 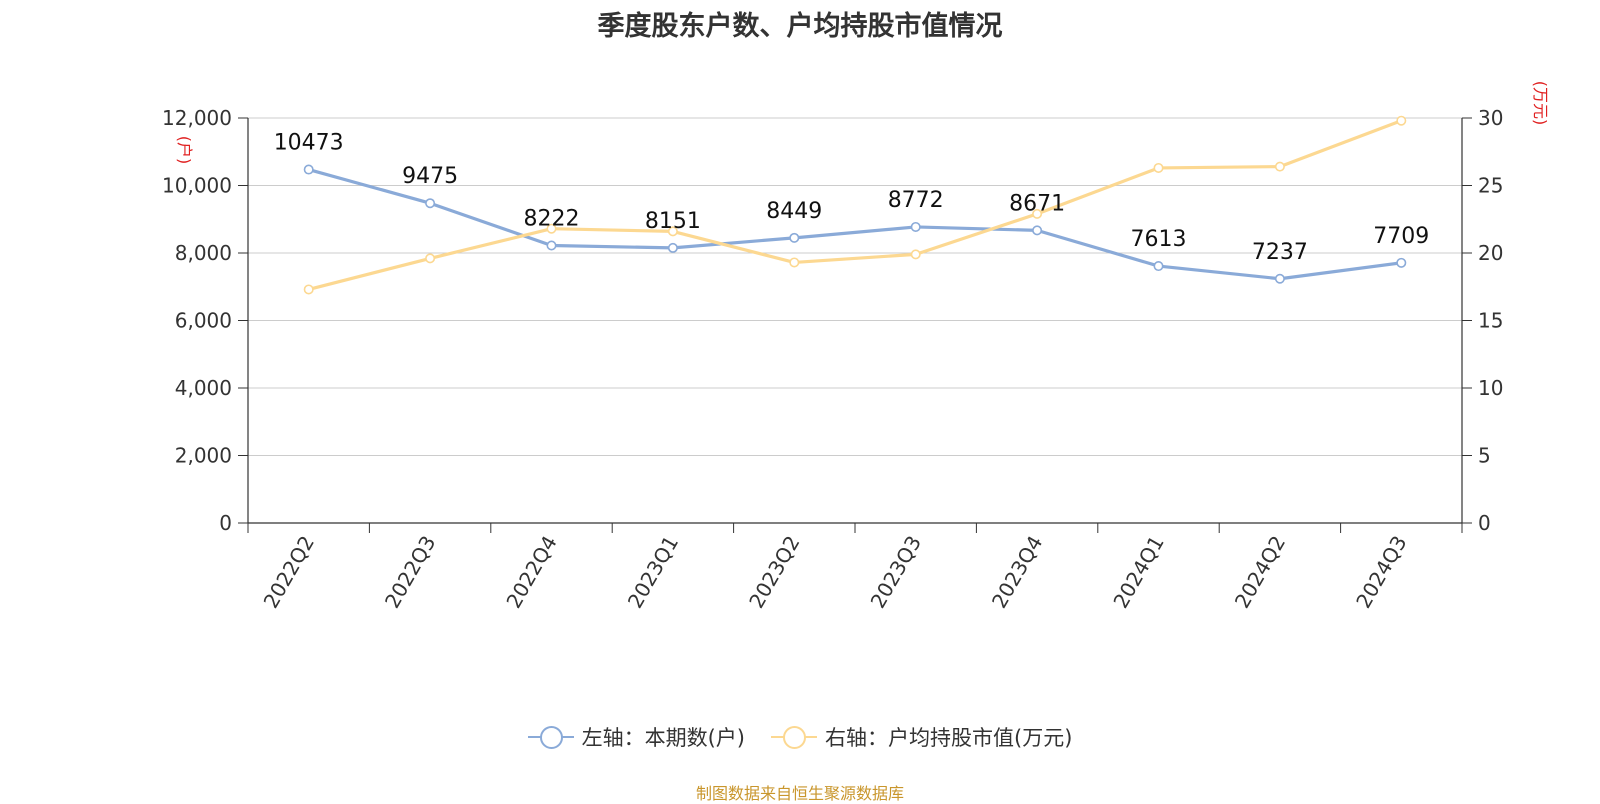 What do you see at coordinates (531, 572) in the screenshot?
I see `x-axis-tick-label: 2022Q4` at bounding box center [531, 572].